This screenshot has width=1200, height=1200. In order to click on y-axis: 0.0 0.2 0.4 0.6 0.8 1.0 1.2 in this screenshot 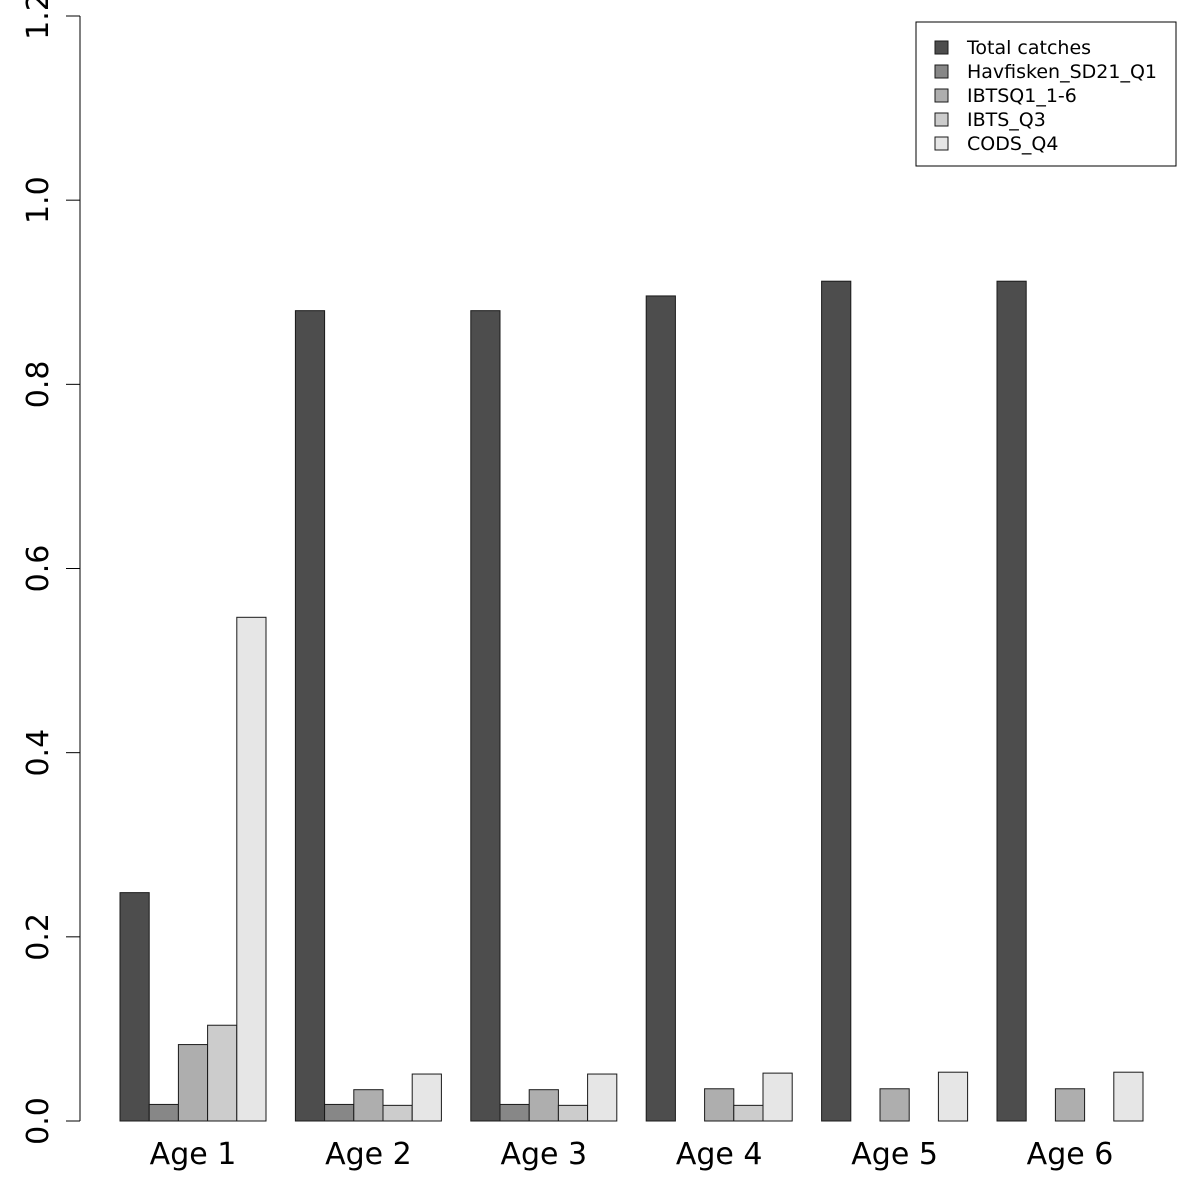, I will do `click(51, 572)`.